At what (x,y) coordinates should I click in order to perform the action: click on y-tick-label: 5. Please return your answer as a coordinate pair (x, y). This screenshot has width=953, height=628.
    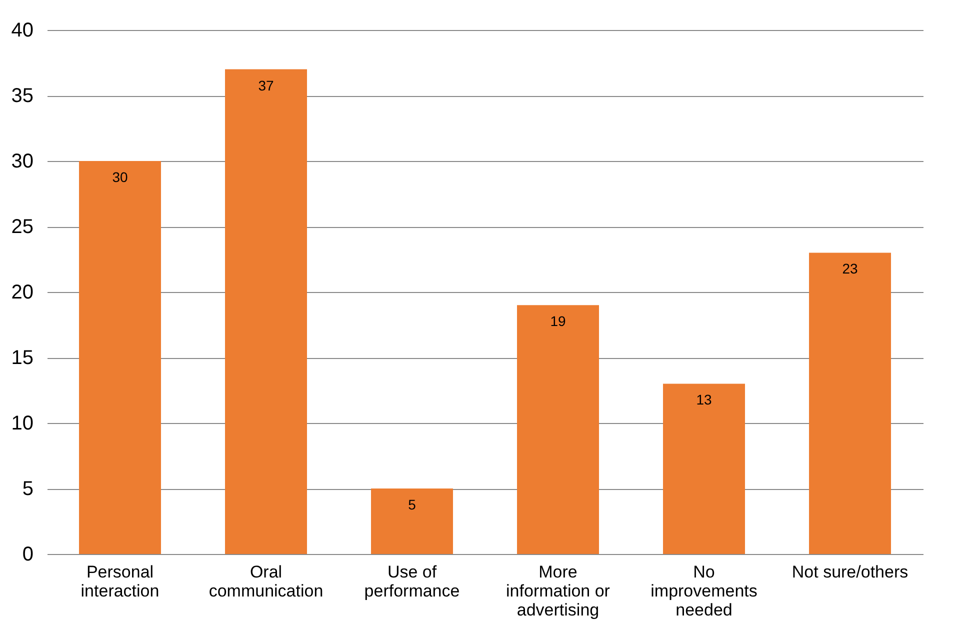
    Looking at the image, I should click on (28, 489).